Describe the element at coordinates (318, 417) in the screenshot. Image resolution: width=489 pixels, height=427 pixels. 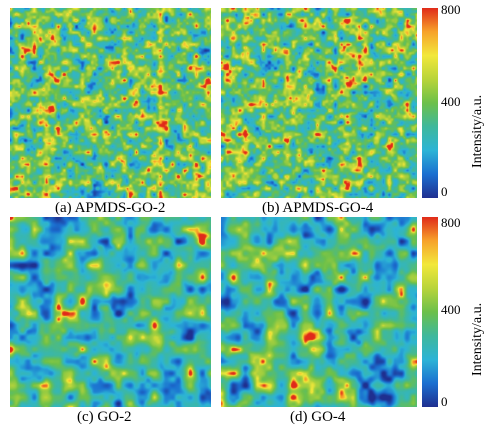
I see `caption-d: (d) GO-4` at that location.